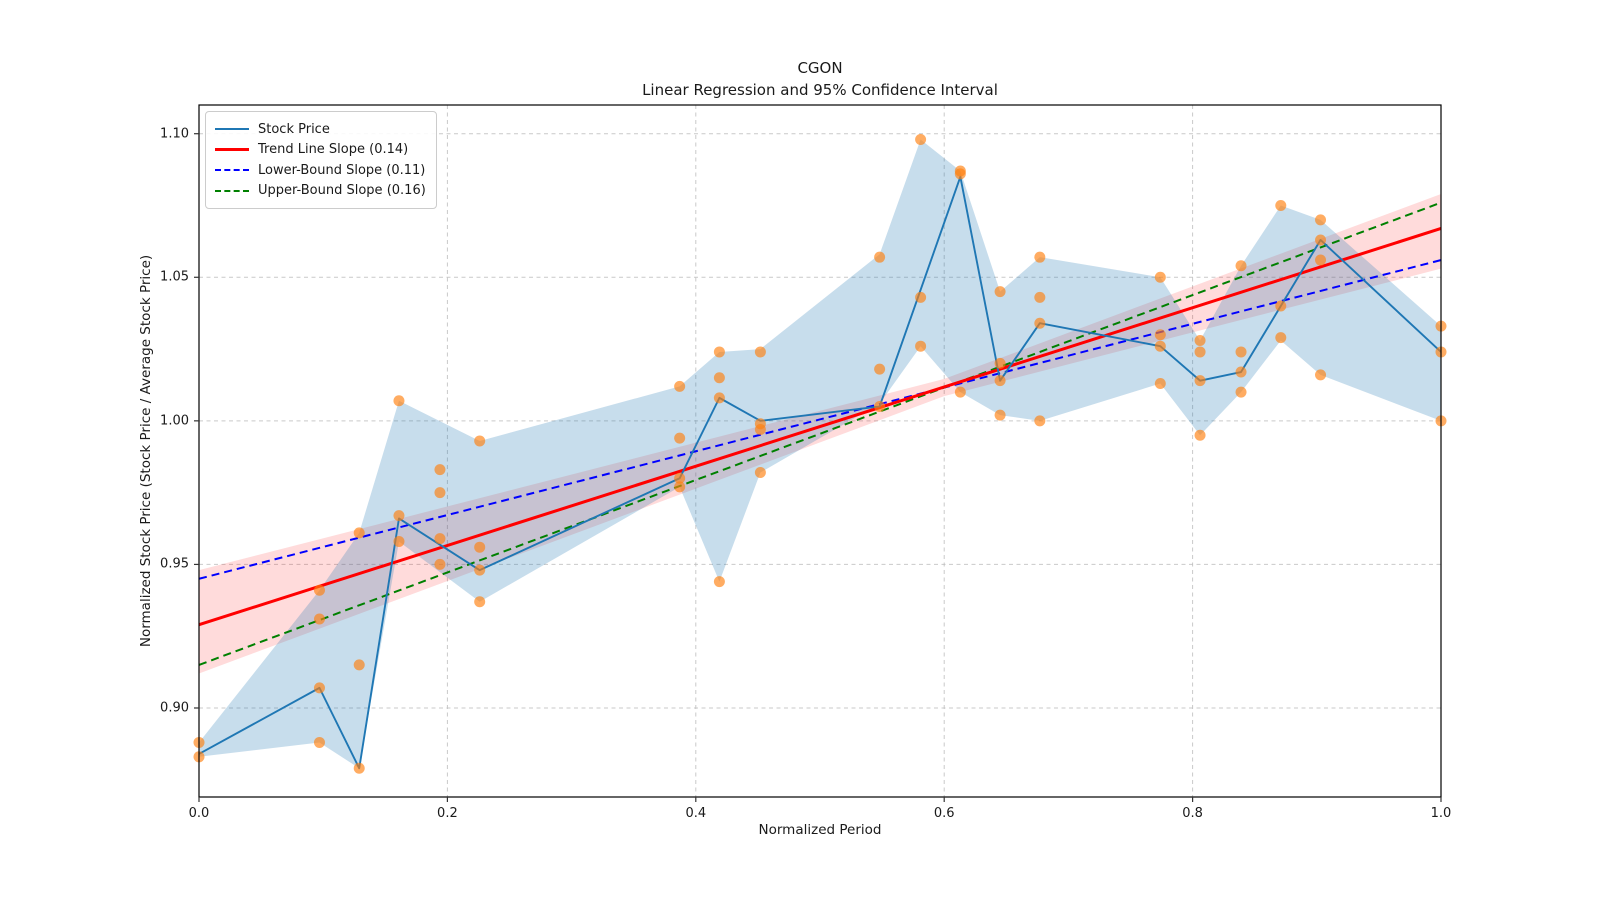 The height and width of the screenshot is (900, 1600). What do you see at coordinates (174, 708) in the screenshot?
I see `y-tick-label: 0.90` at bounding box center [174, 708].